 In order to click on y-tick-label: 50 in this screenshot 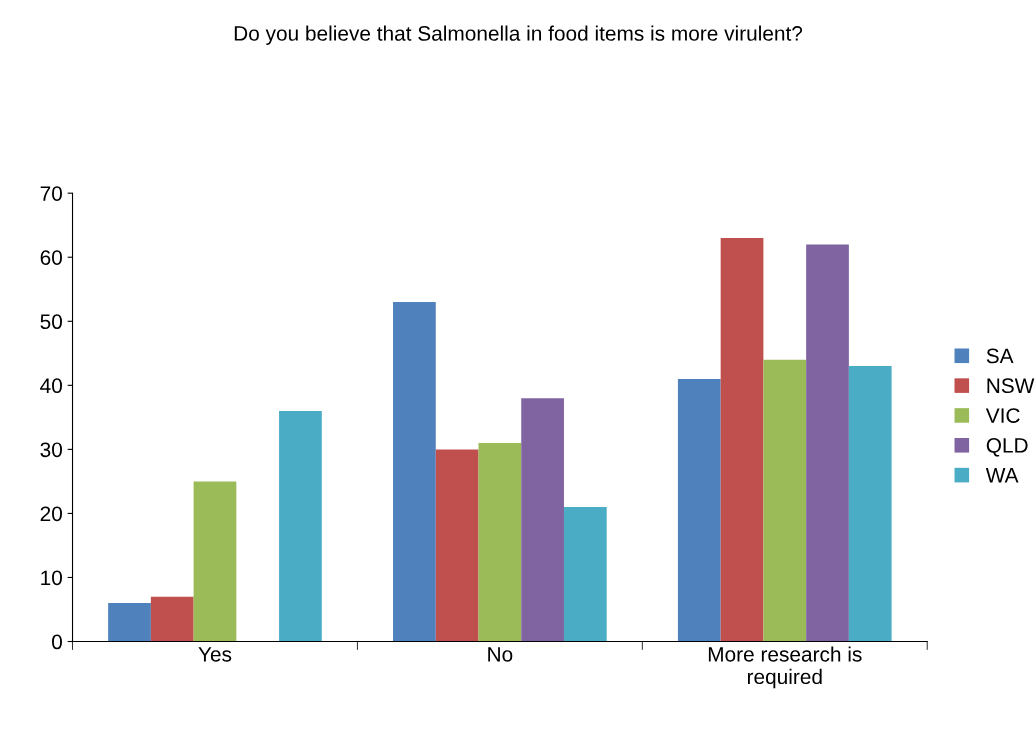, I will do `click(51, 322)`.